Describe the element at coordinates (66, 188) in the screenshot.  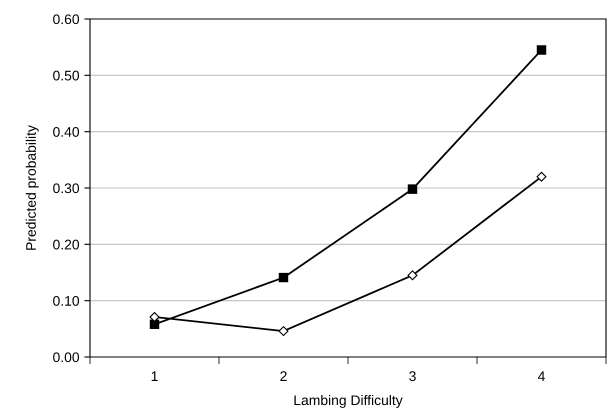
I see `y-tick-label: 0.30` at that location.